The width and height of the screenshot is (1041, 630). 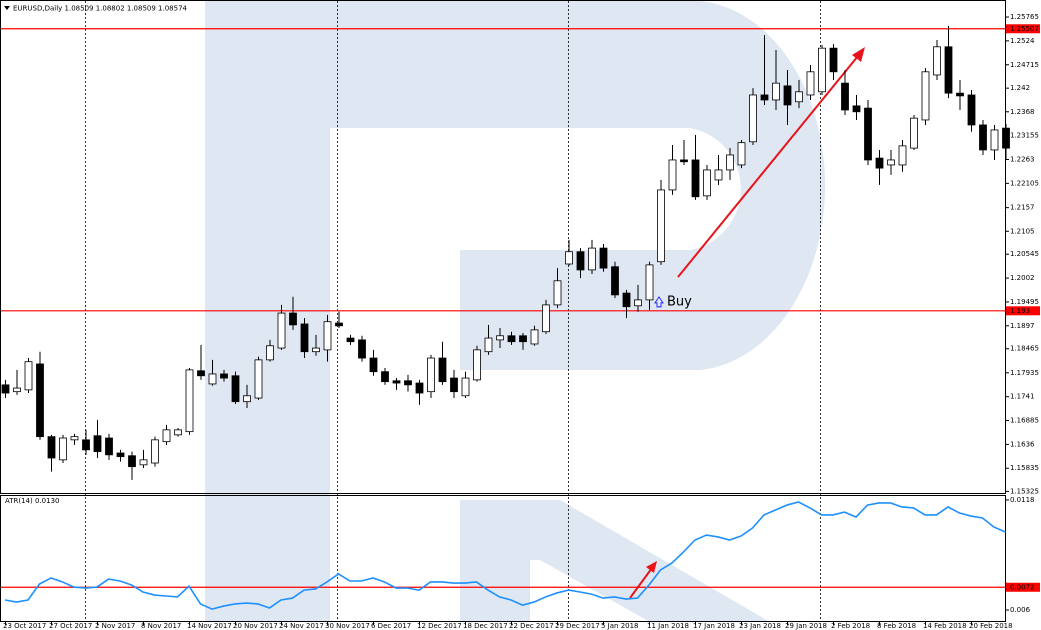 I want to click on x-tick-label: 6 Dec 2017, so click(x=391, y=626).